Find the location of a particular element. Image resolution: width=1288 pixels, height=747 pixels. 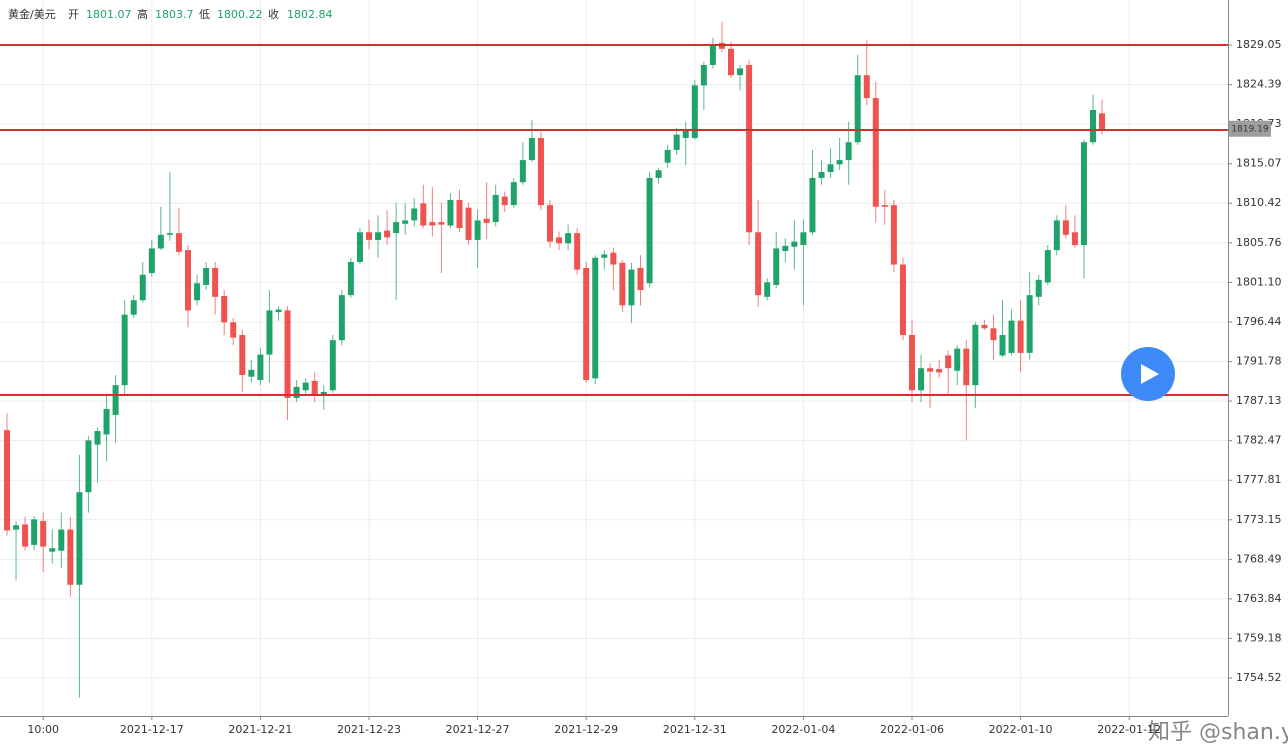

x-tick-label: 2022-01-10 is located at coordinates (1021, 729).